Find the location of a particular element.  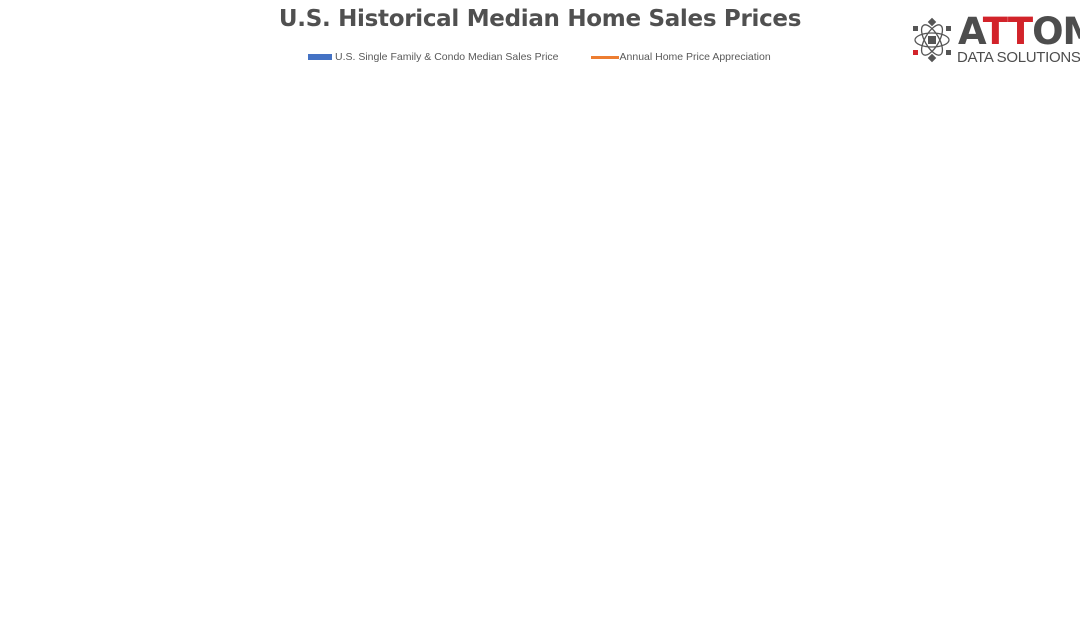

x-tick-label: Q4 2016 is located at coordinates (859, 614).